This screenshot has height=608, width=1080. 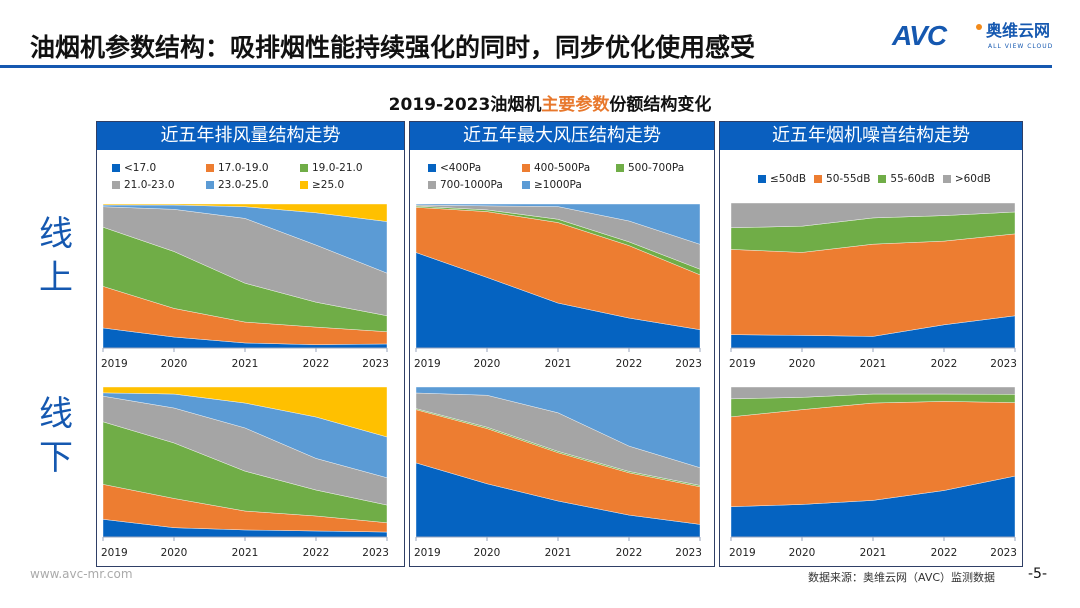 I want to click on legend-label: 50-55dB, so click(x=848, y=178).